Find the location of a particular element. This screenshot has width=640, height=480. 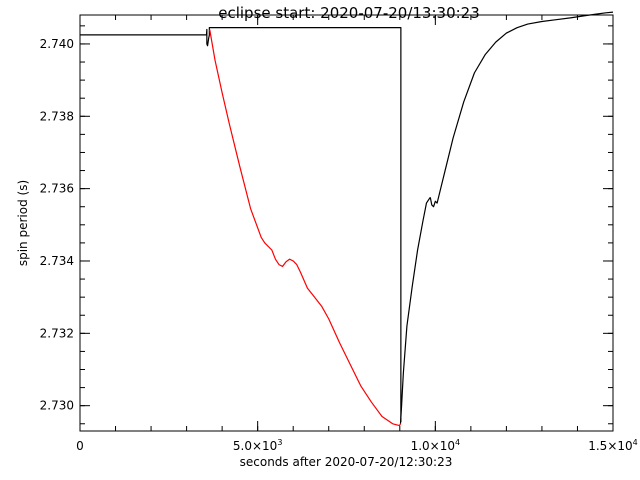

y-axis-label: spin period (s) is located at coordinates (23, 223).